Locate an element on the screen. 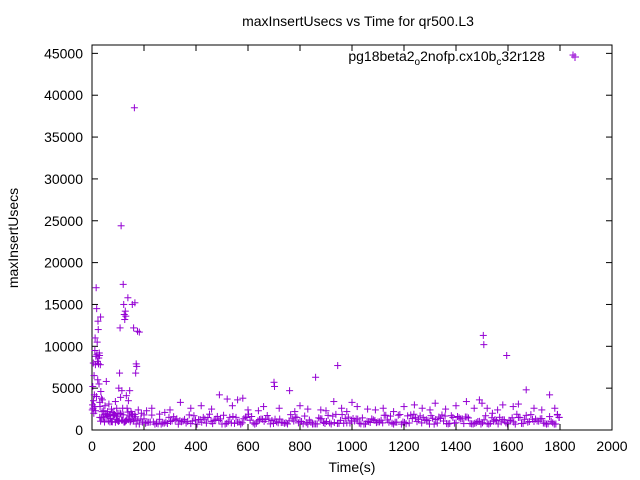  x-tick-label: 600 is located at coordinates (248, 446).